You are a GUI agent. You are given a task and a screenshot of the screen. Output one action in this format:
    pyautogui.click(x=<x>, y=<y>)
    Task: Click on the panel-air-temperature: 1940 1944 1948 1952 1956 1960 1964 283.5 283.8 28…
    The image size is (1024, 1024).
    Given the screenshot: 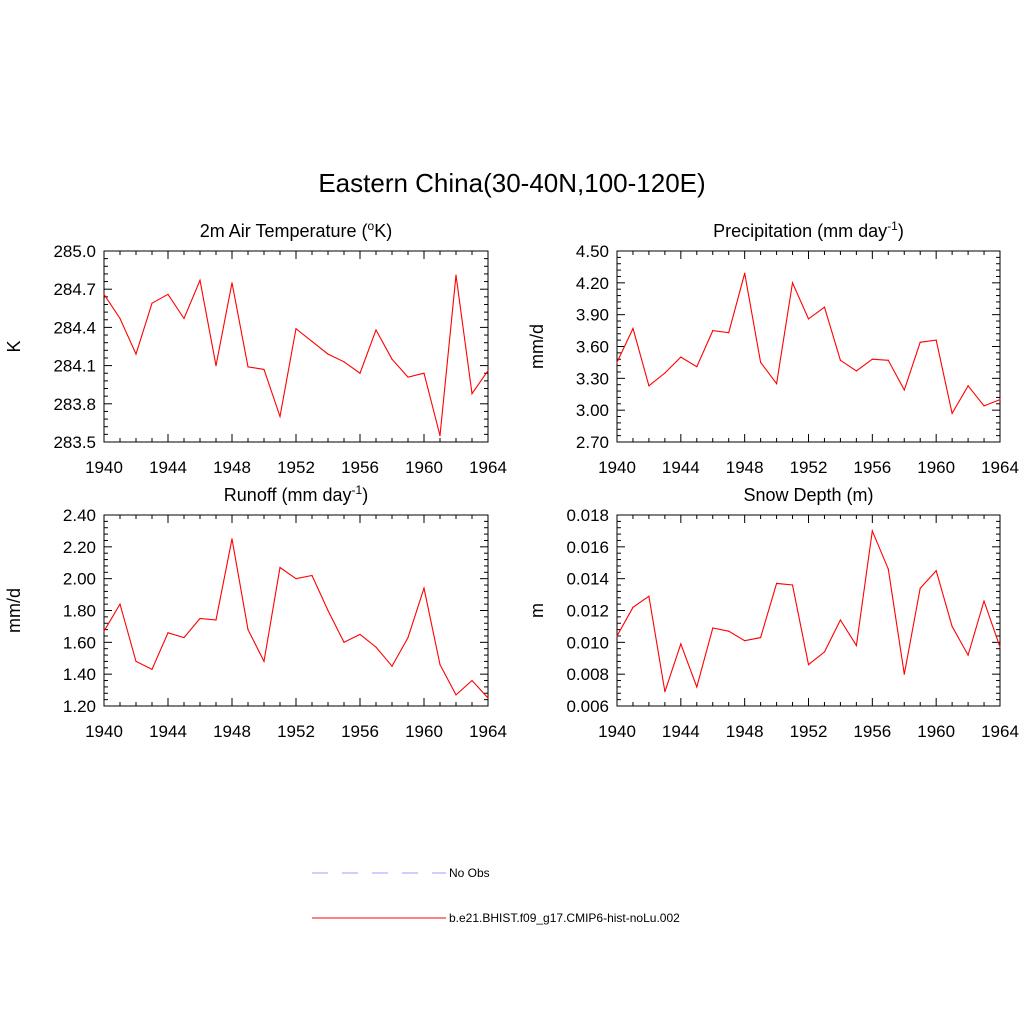 What is the action you would take?
    pyautogui.click(x=255, y=348)
    